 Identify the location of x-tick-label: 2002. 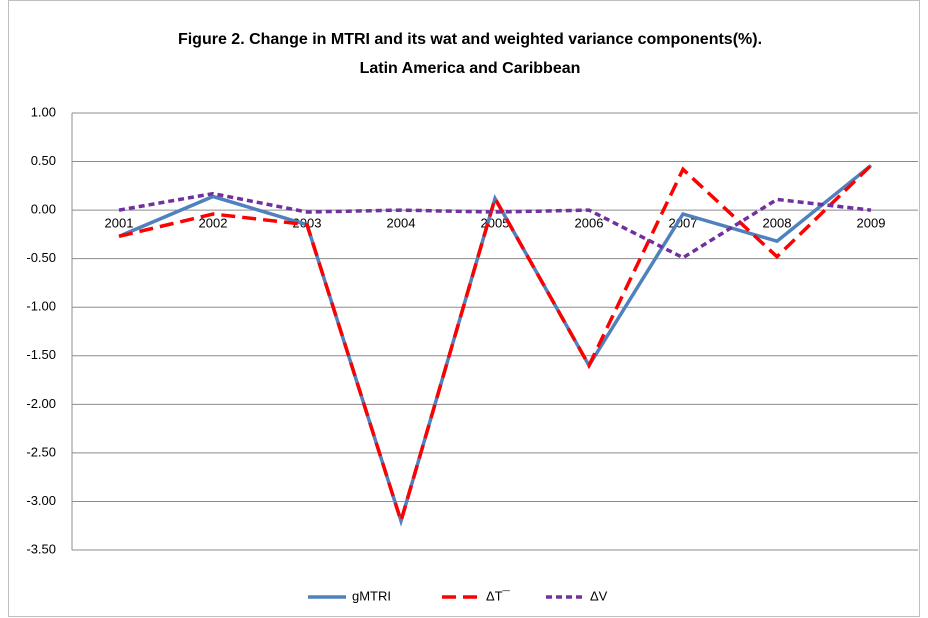
(213, 223).